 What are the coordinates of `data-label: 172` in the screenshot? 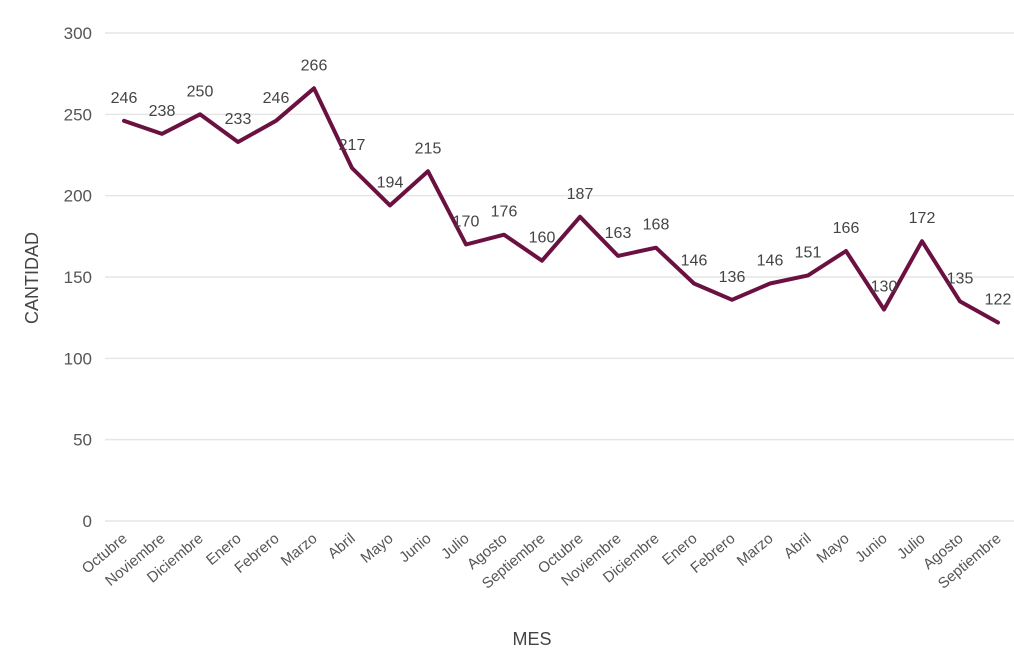 It's located at (922, 218).